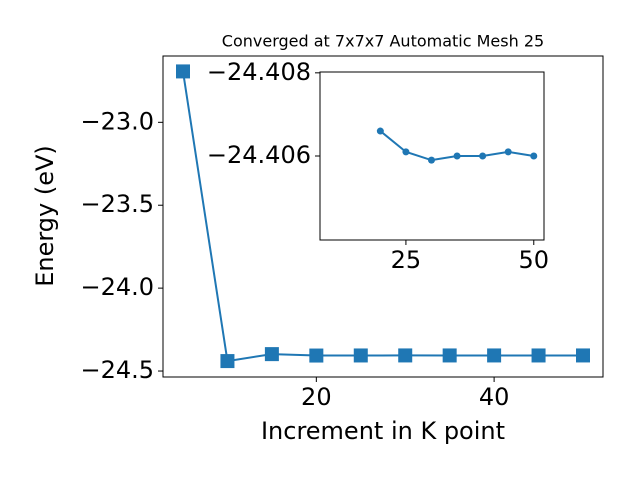  I want to click on plot-area, so click(432, 156).